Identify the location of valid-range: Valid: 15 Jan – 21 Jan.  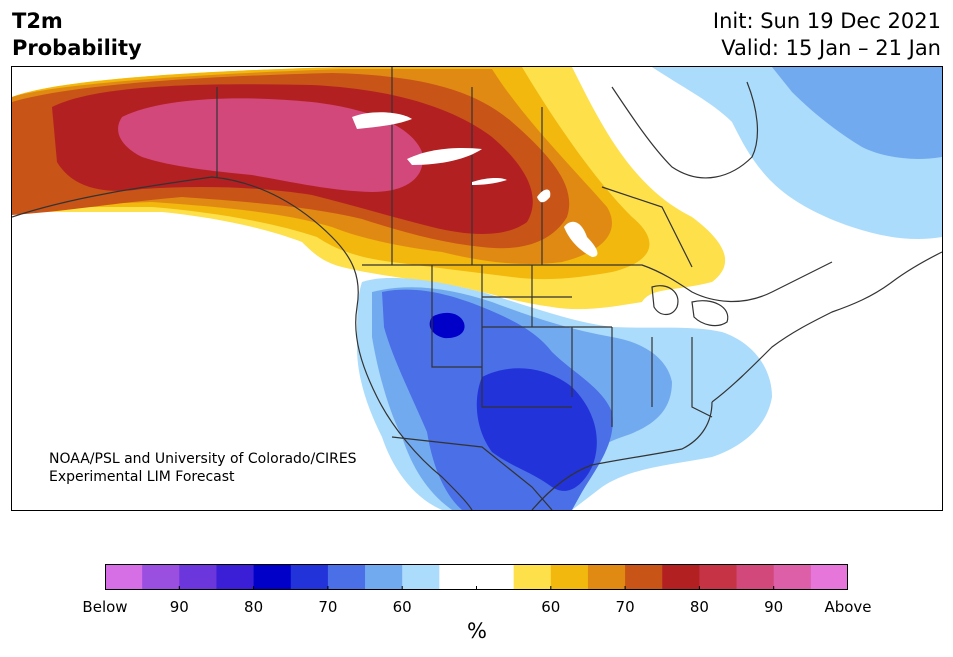
(831, 48).